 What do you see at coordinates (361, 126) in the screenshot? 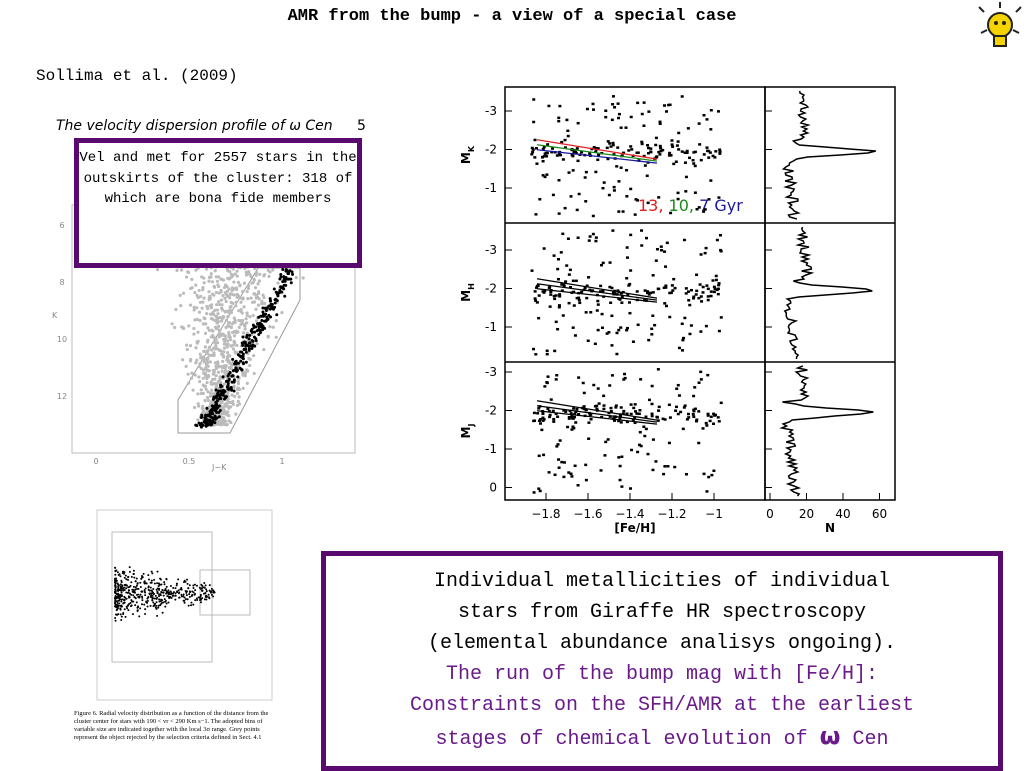
I see `page-number: 5` at bounding box center [361, 126].